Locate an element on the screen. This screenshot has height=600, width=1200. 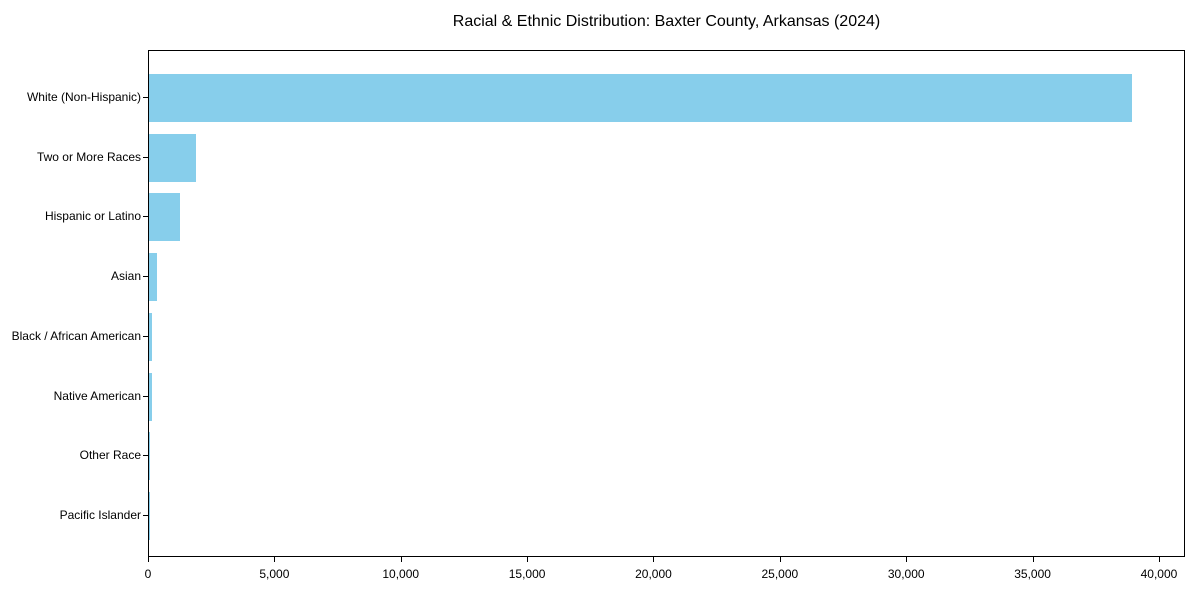
x-tick-label: 0 is located at coordinates (148, 574).